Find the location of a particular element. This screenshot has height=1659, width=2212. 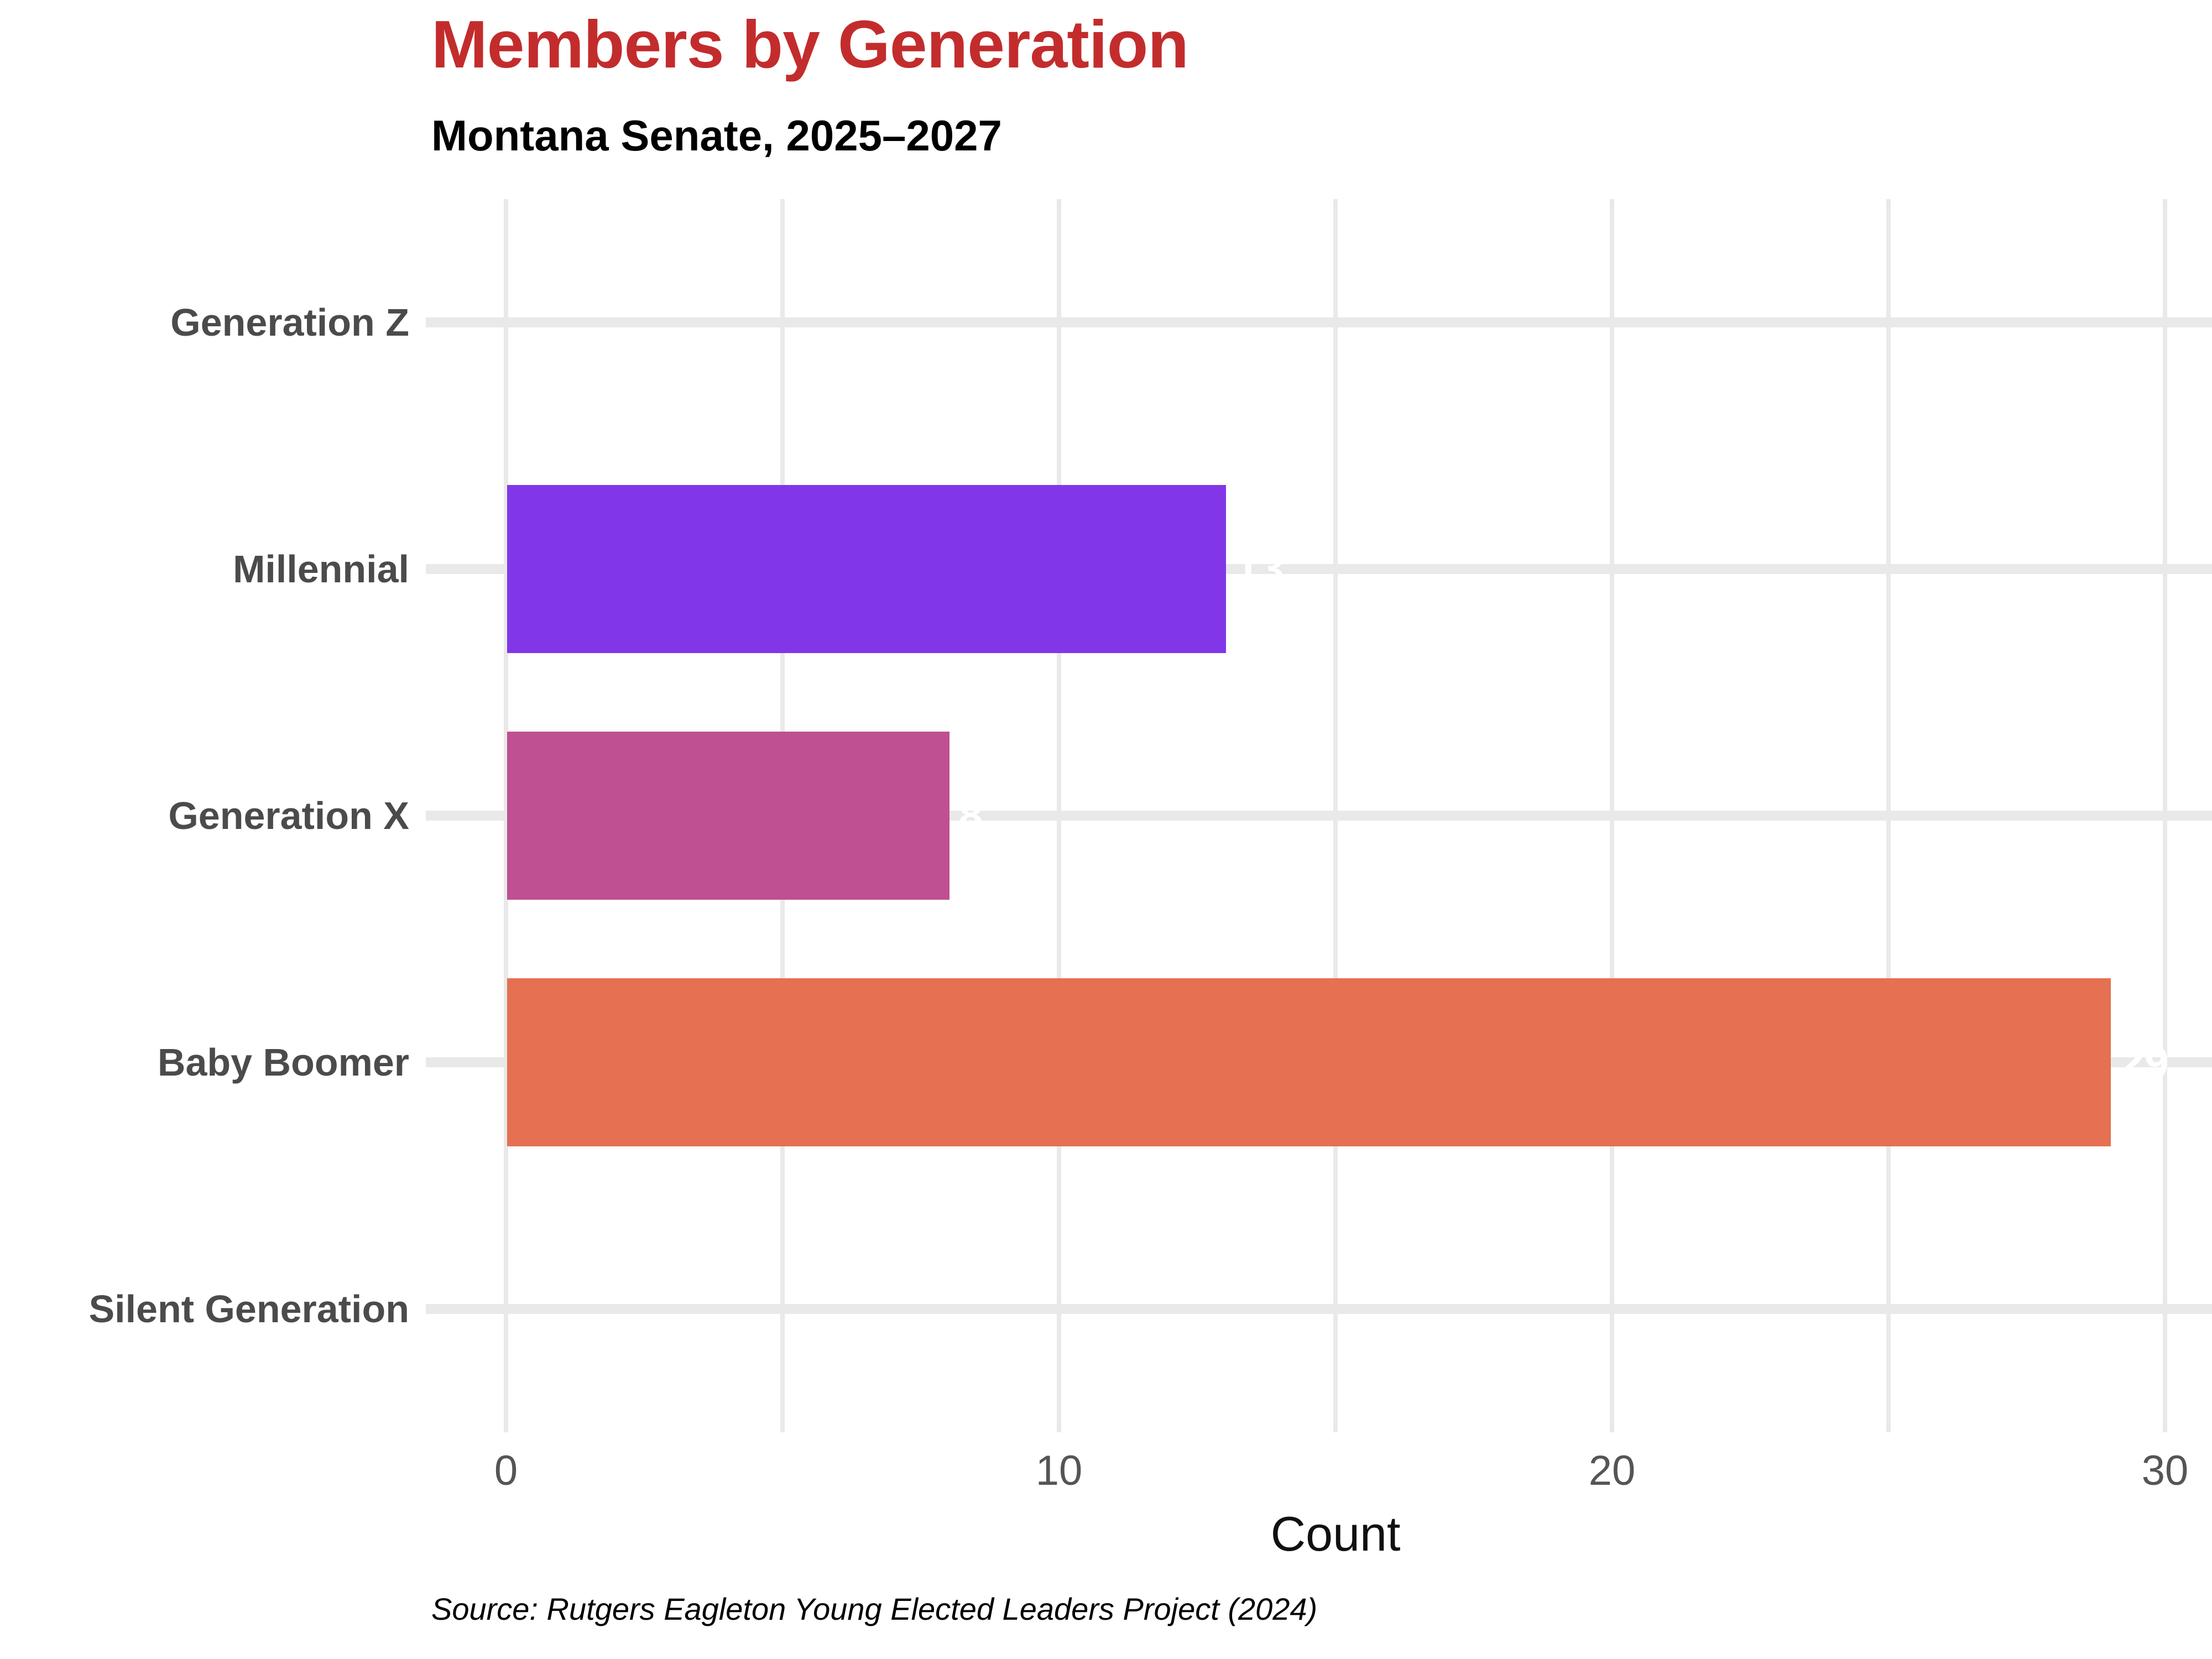

chart-subtitle: Montana Senate, 2025–2027 is located at coordinates (716, 136).